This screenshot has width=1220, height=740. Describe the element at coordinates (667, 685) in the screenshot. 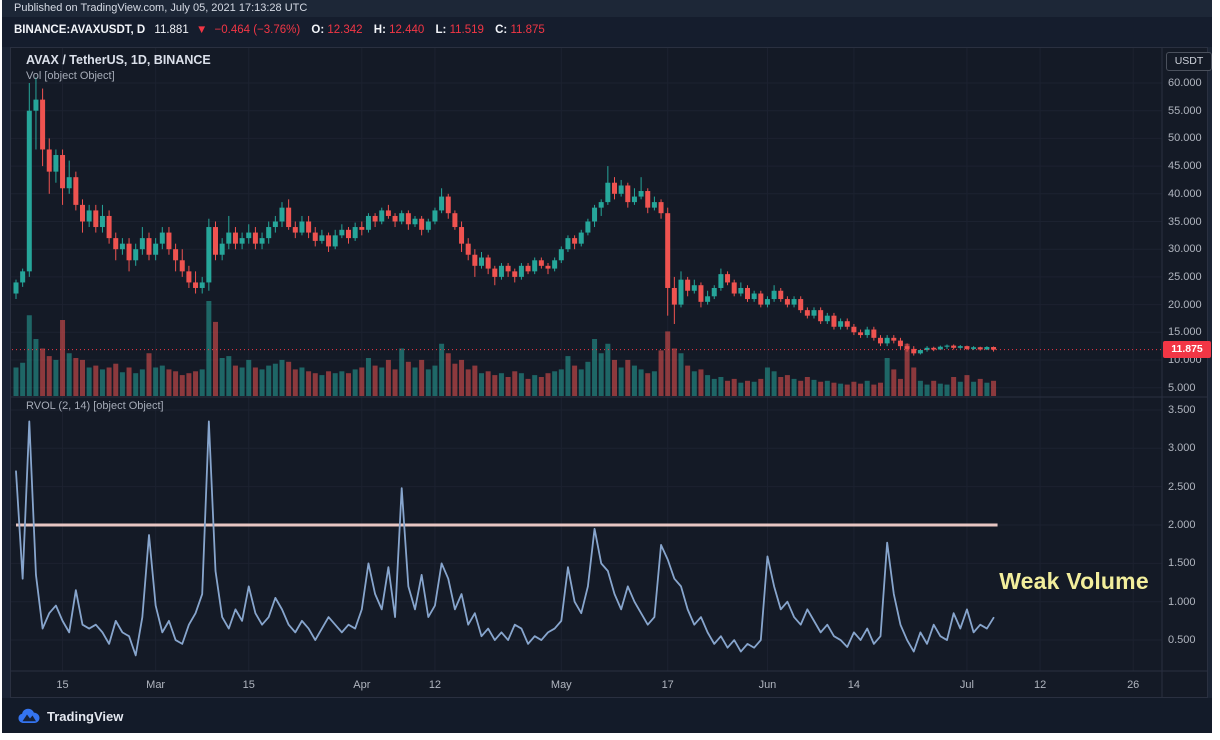

I see `time-tick-label: 17` at that location.